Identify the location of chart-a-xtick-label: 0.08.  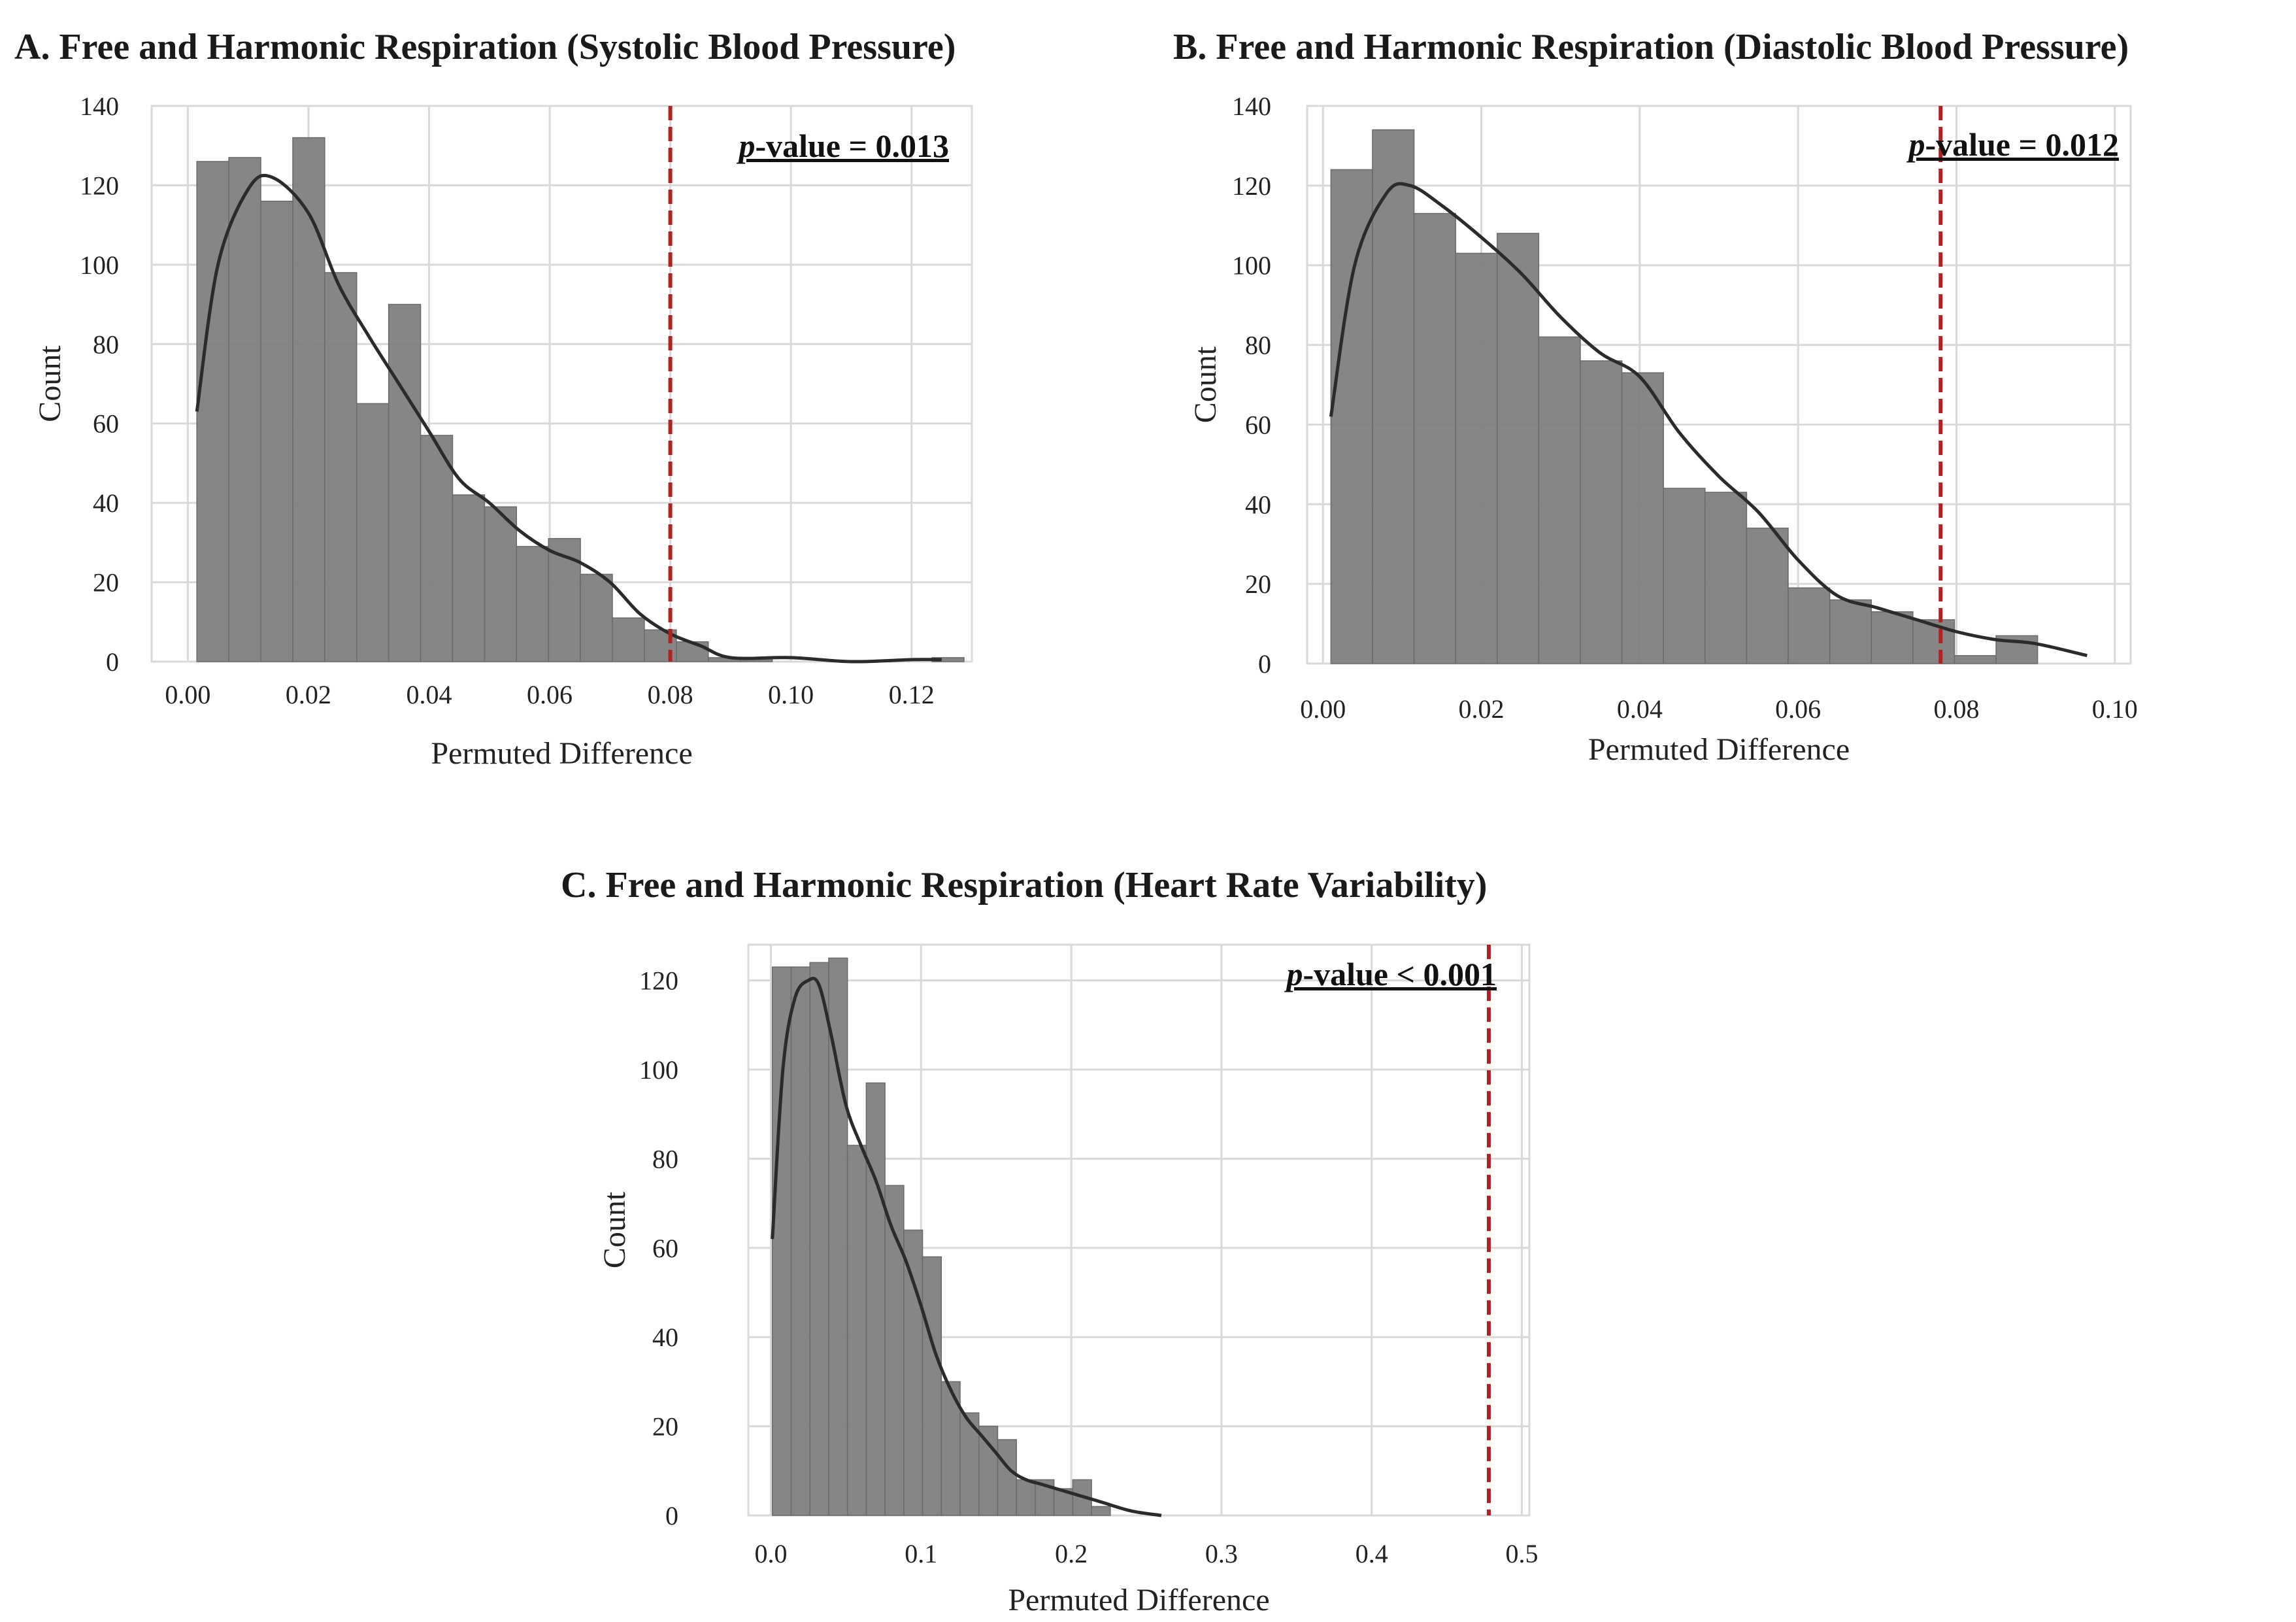
(670, 694).